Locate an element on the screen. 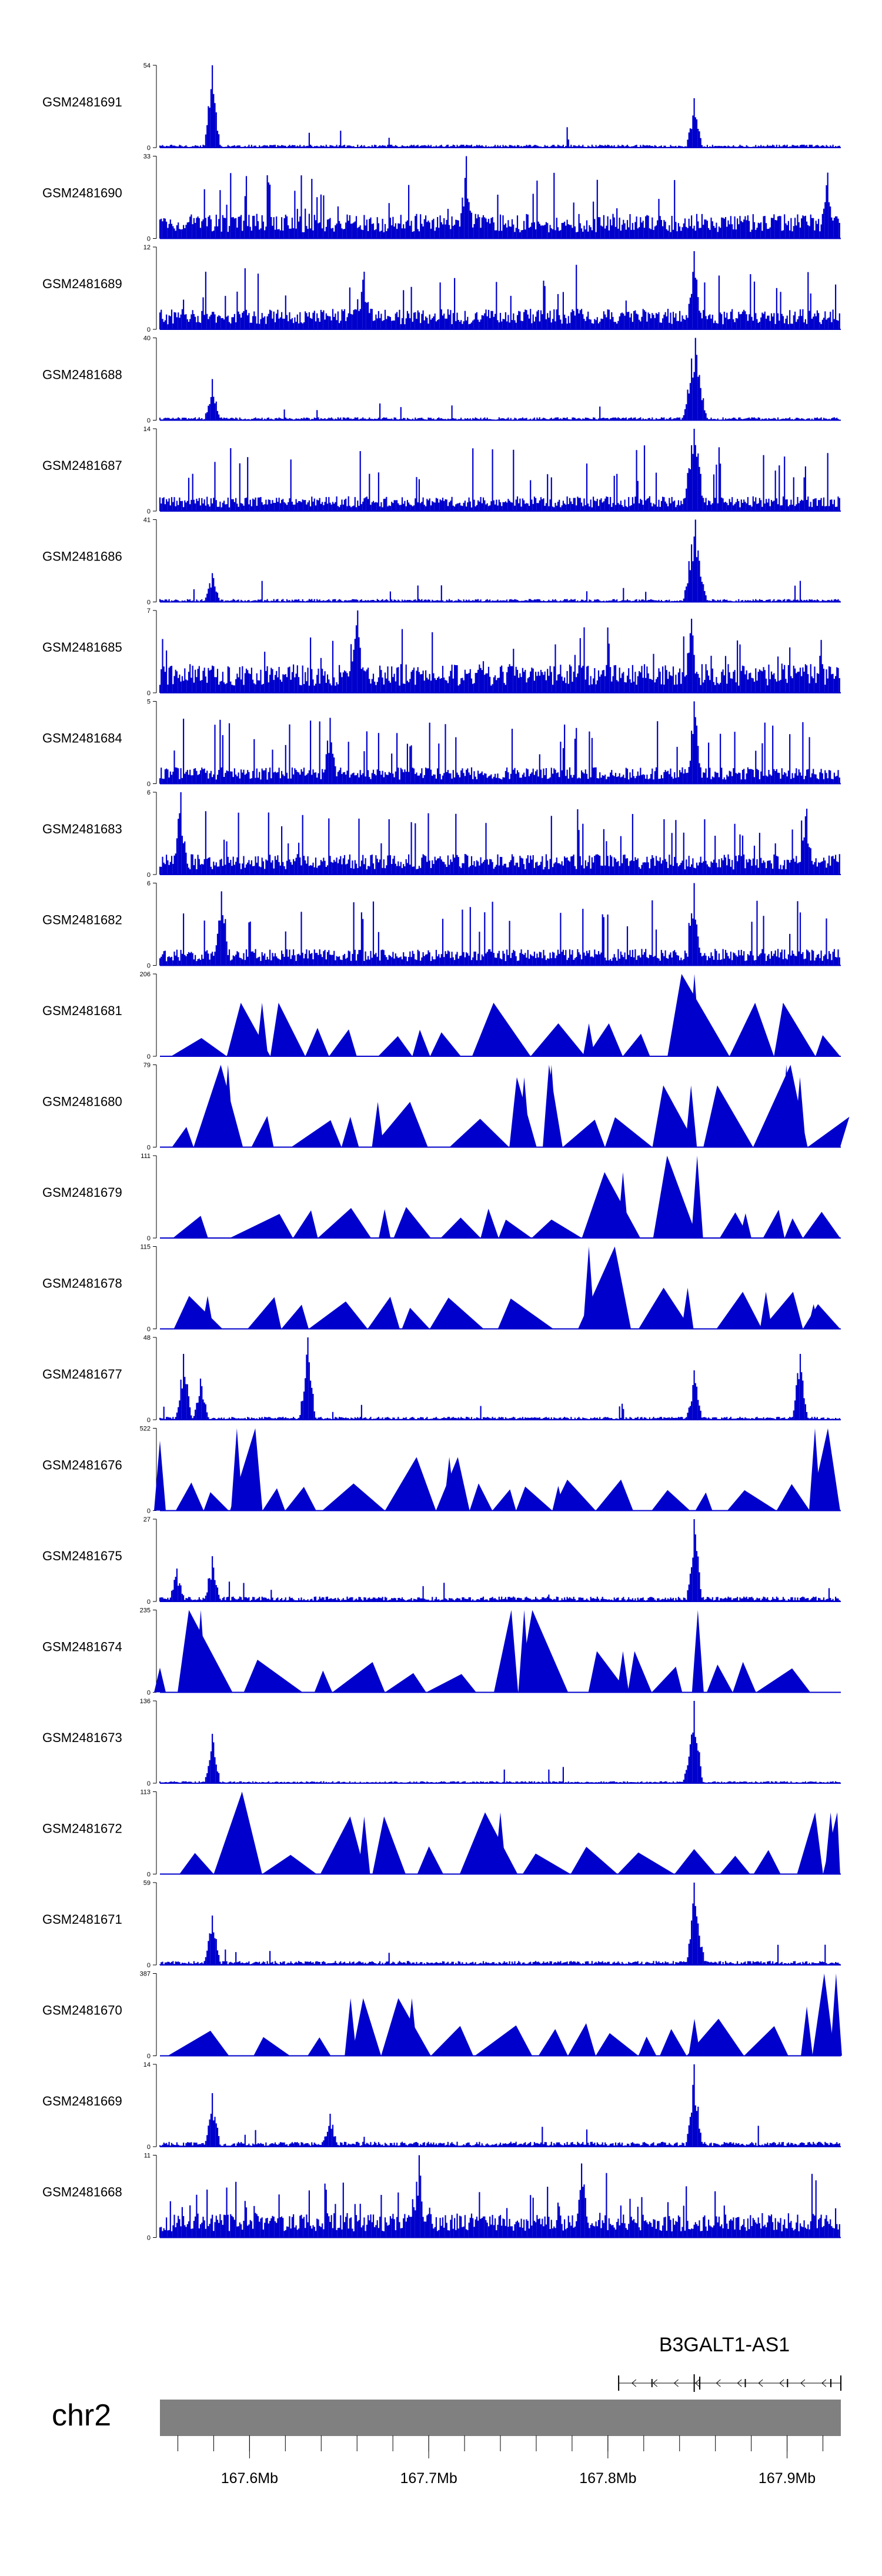  track-GSM2481673: GSM2481673 136 0 is located at coordinates (441, 1742).